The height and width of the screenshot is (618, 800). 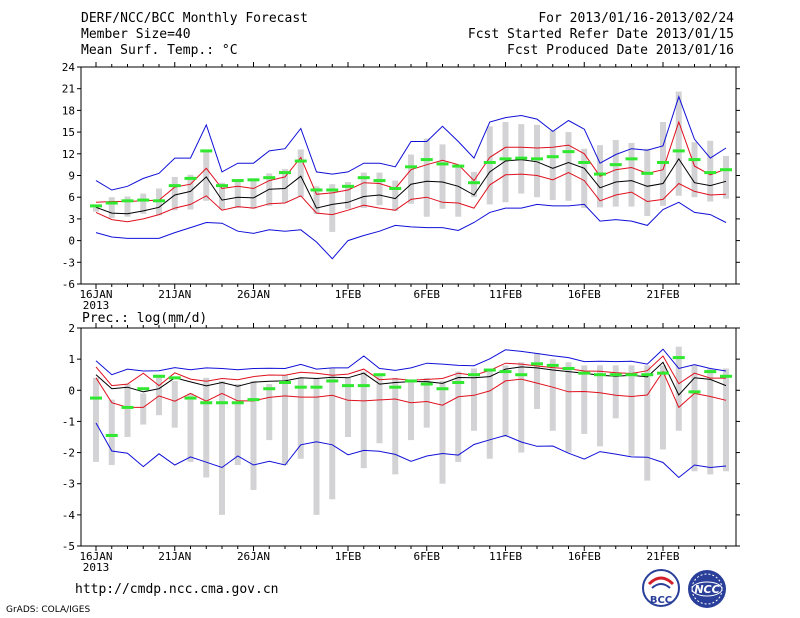 What do you see at coordinates (71, 219) in the screenshot?
I see `y-tick-label: 3` at bounding box center [71, 219].